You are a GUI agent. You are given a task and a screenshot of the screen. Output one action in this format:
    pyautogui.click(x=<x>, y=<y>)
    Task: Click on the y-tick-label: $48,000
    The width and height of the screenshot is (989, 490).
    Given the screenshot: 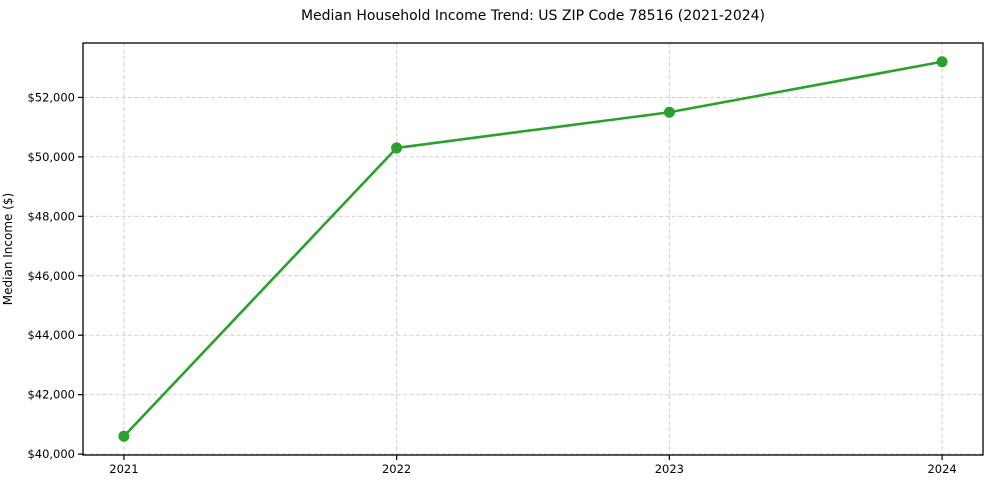 What is the action you would take?
    pyautogui.click(x=51, y=216)
    